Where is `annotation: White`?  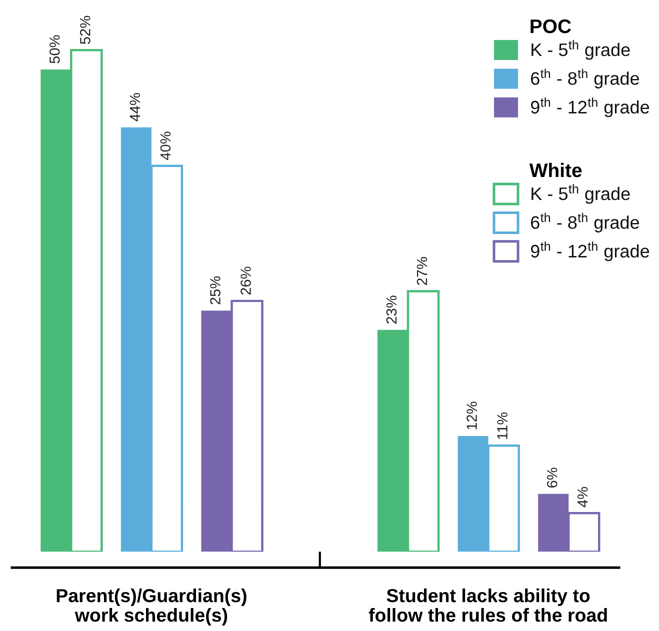
annotation: White is located at coordinates (555, 170).